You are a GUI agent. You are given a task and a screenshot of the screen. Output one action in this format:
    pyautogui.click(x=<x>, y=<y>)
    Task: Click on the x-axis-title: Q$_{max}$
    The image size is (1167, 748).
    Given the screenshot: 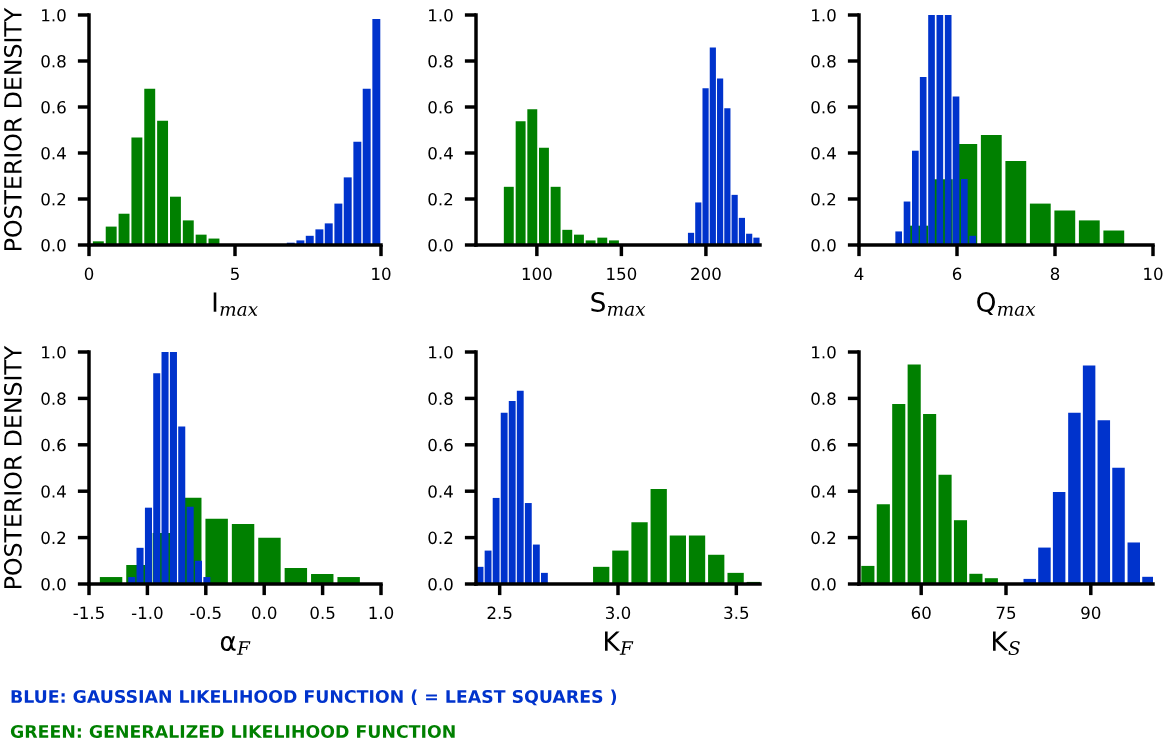 What is the action you would take?
    pyautogui.click(x=1006, y=303)
    